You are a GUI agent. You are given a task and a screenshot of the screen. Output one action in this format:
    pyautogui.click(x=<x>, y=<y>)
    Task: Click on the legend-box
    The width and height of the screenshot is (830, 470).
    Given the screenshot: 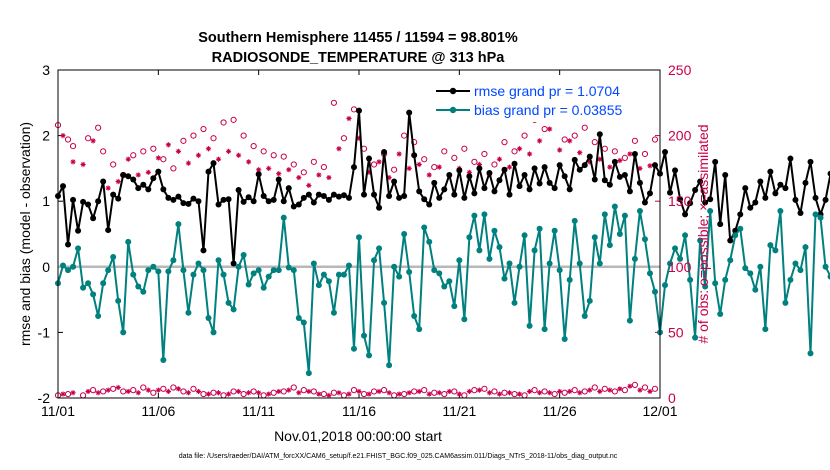 What is the action you would take?
    pyautogui.click(x=542, y=100)
    